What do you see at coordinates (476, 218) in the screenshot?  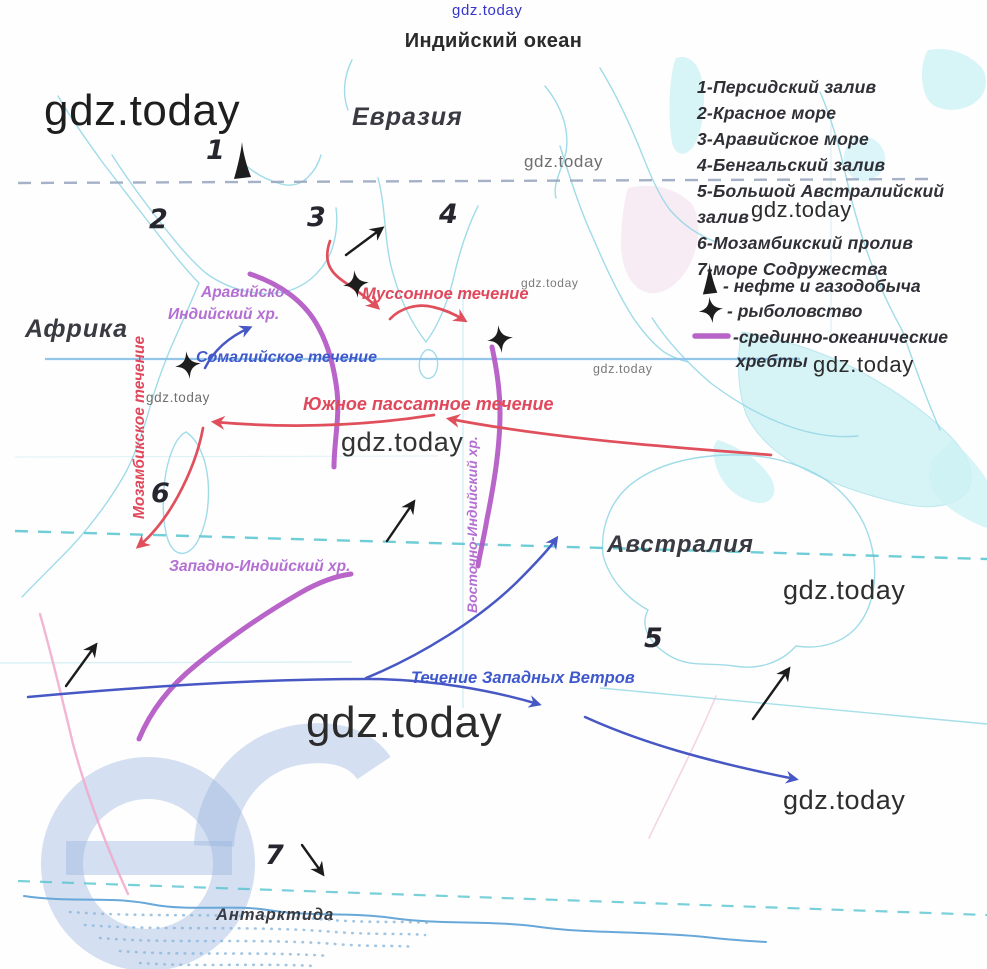 I see `oil-icons` at bounding box center [476, 218].